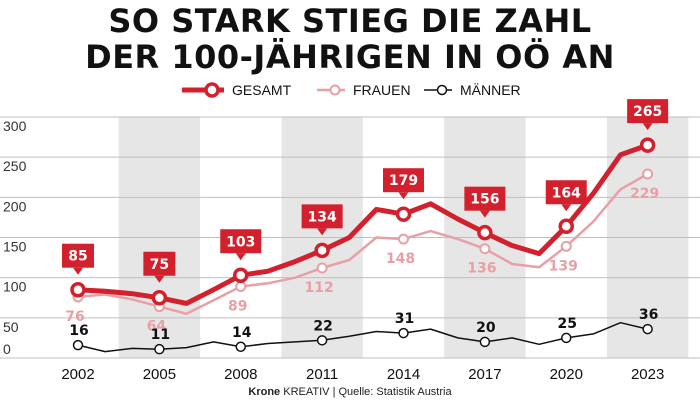 This screenshot has width=700, height=403. What do you see at coordinates (395, 392) in the screenshot?
I see `footer-source: Quelle: Statistik Austria` at bounding box center [395, 392].